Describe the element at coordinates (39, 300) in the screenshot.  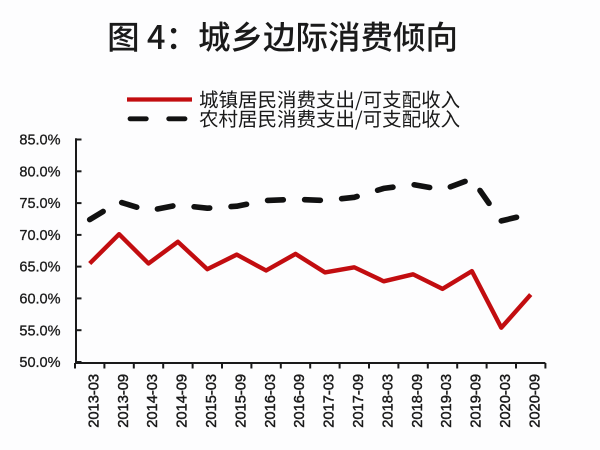
I see `svg-text: 60.0%` at that location.